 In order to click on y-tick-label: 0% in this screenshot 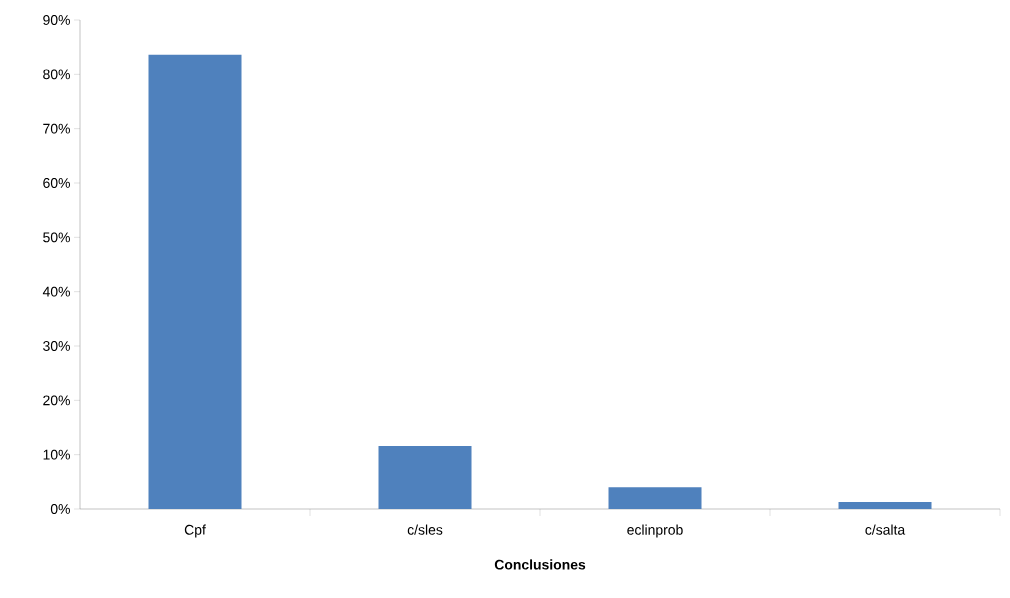, I will do `click(60, 509)`.